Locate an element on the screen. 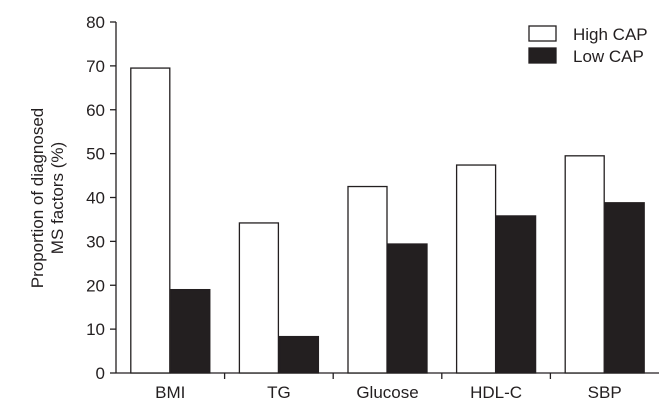  x-tick-label: HDL-C is located at coordinates (496, 392).